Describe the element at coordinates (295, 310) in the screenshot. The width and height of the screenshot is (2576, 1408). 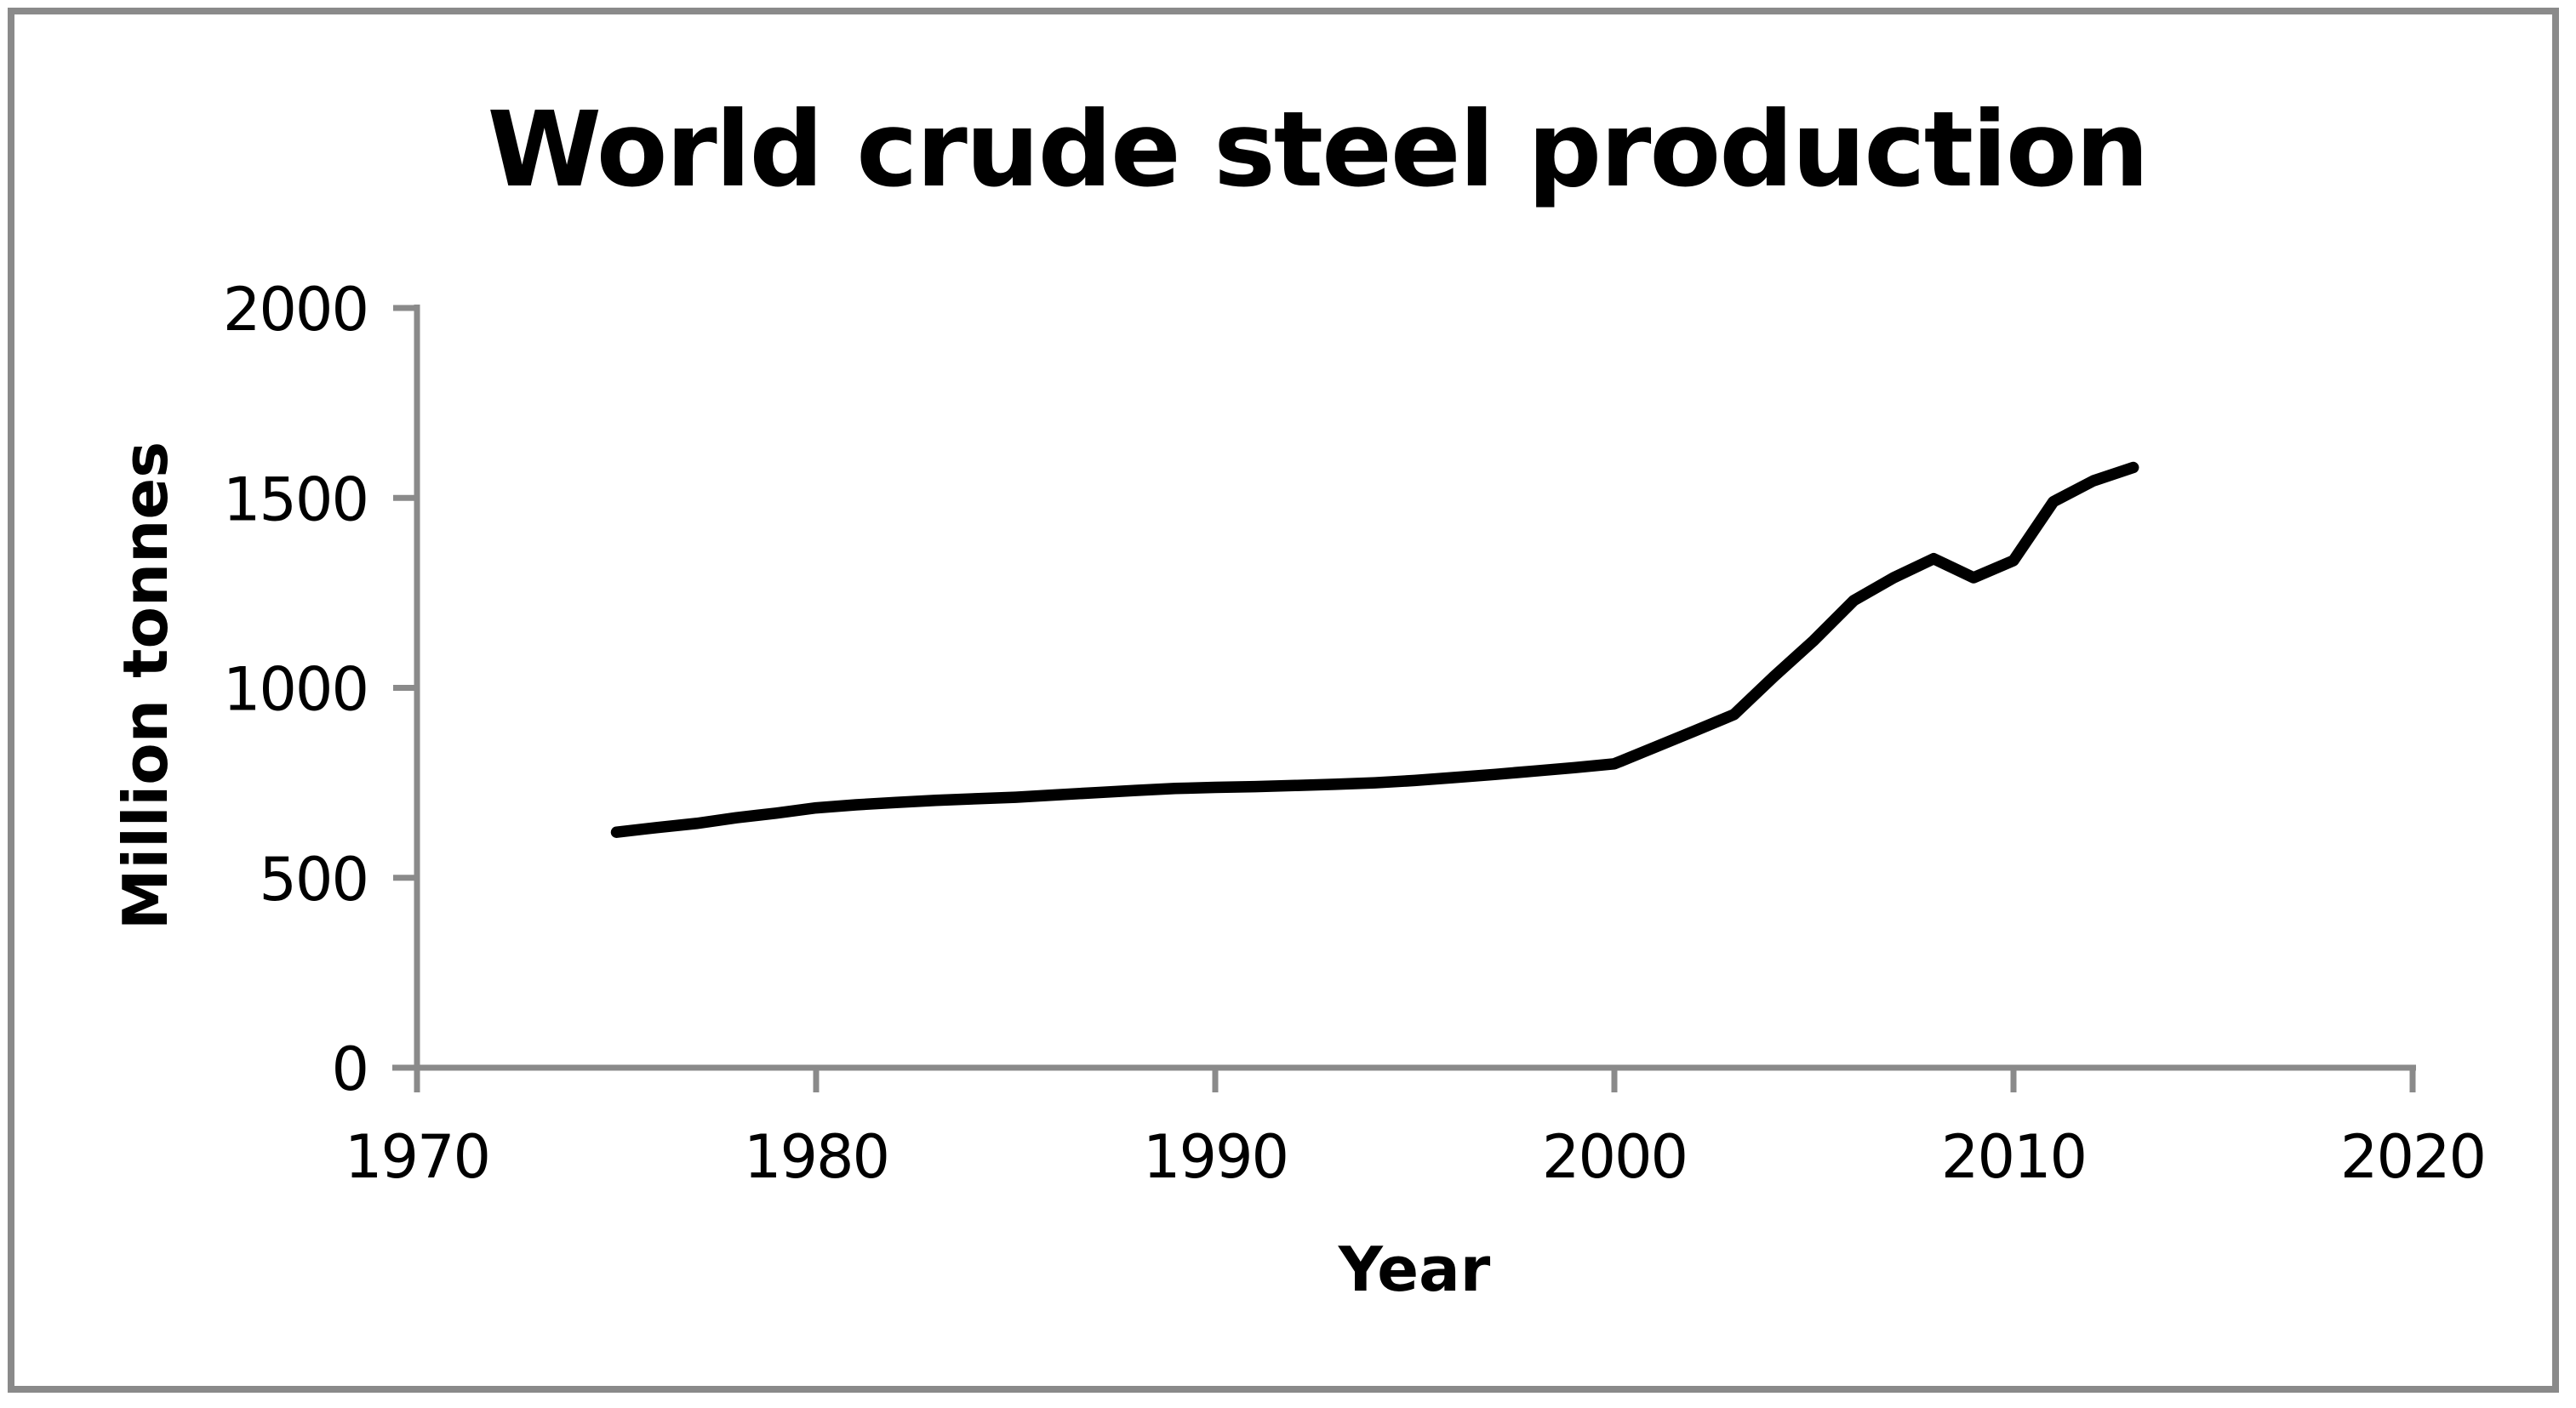
I see `y-tick-label: 2000` at that location.